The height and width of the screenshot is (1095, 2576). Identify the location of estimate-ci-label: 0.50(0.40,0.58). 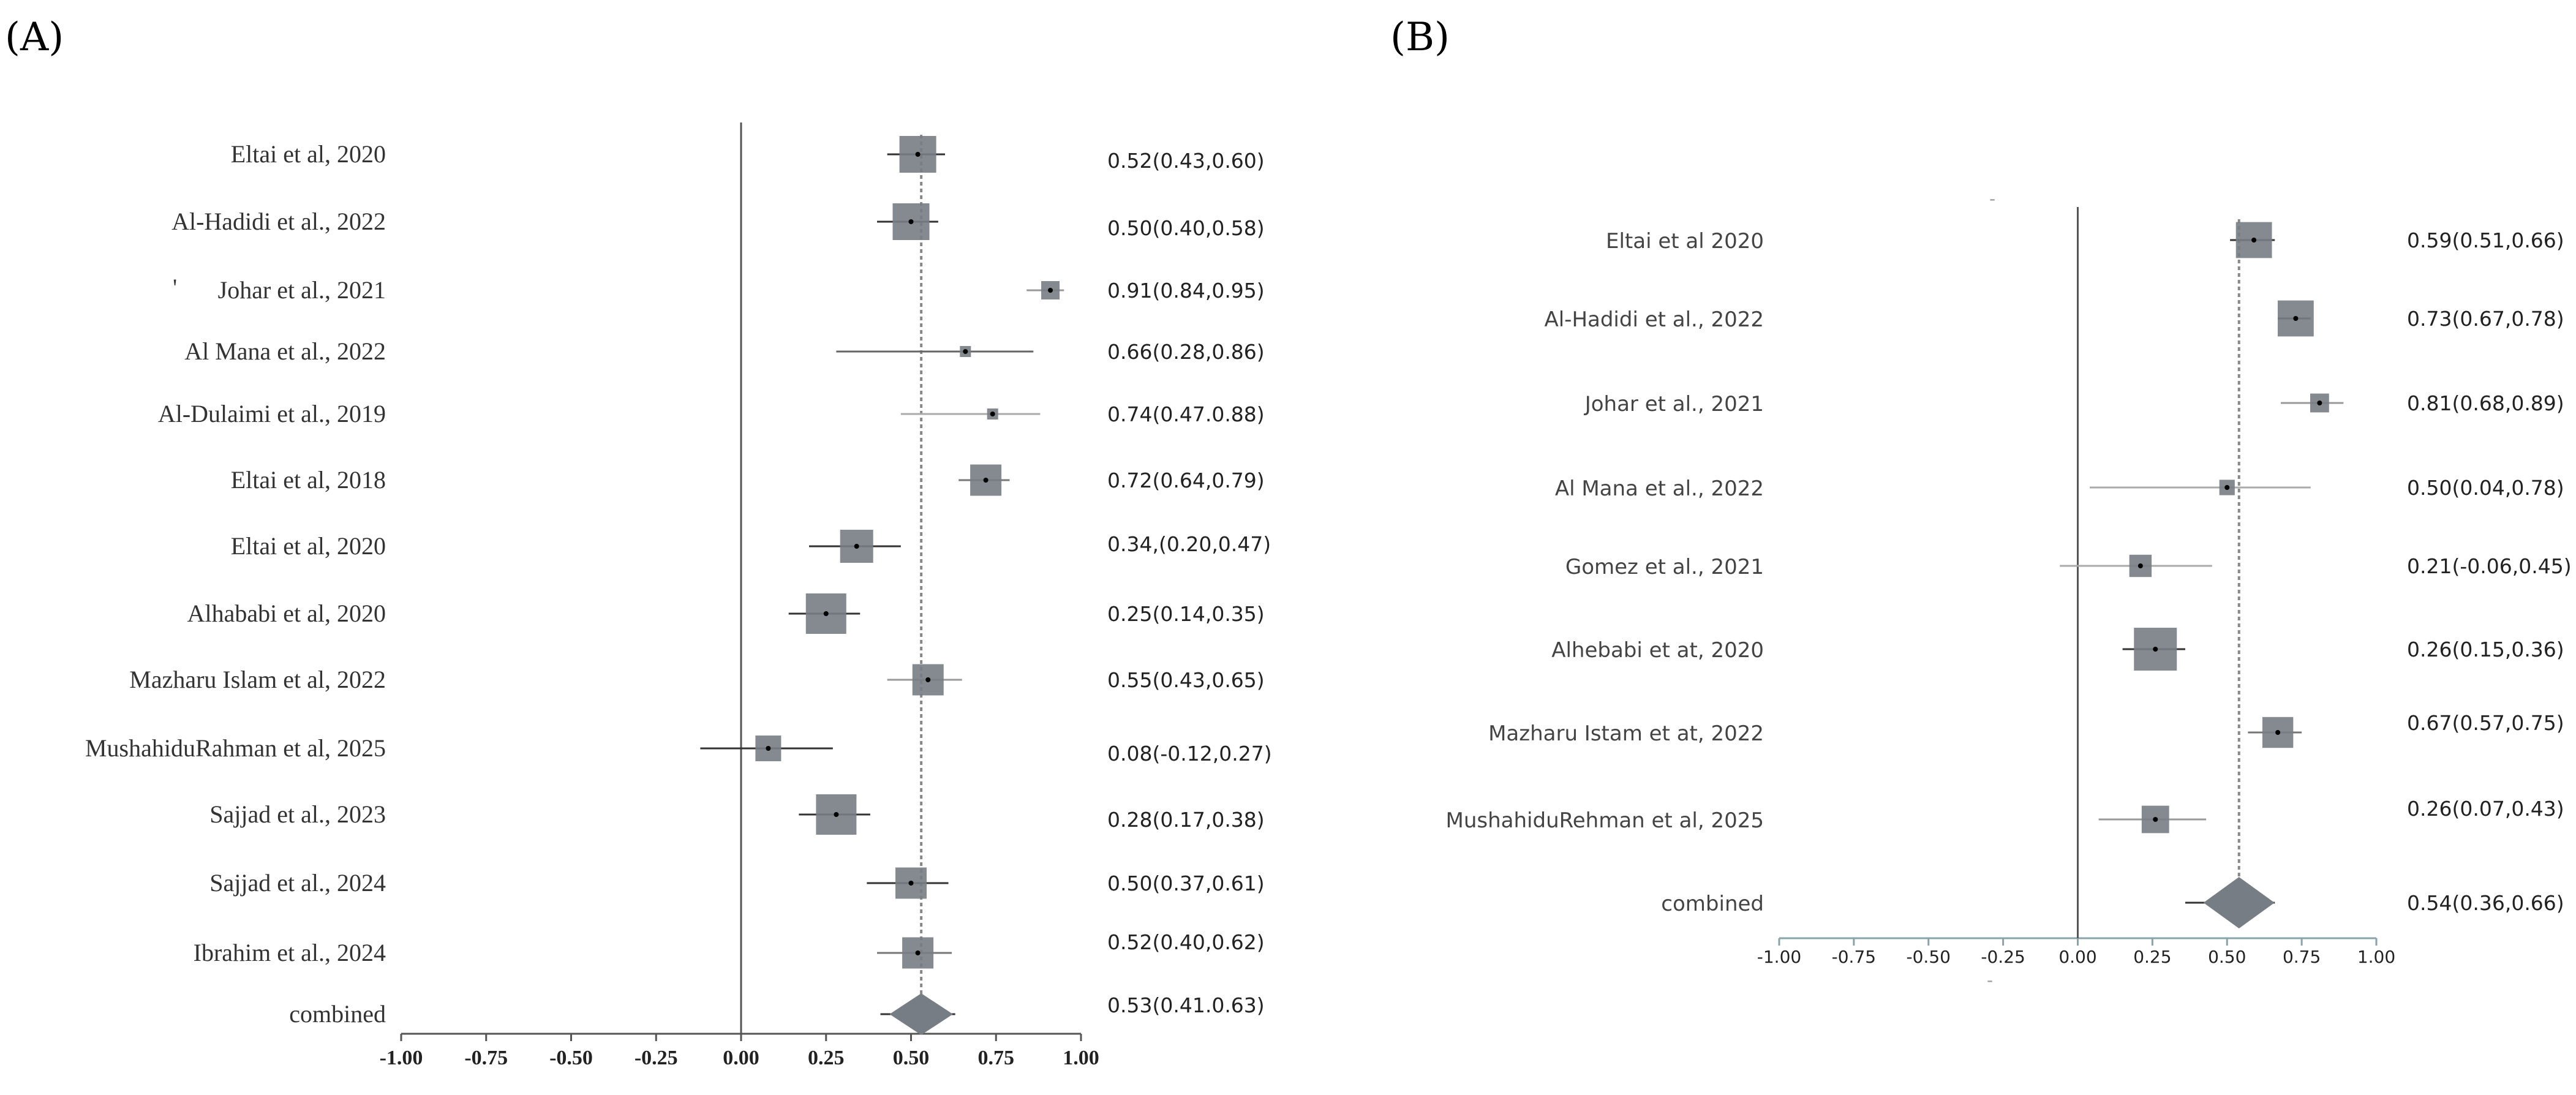
(1186, 228).